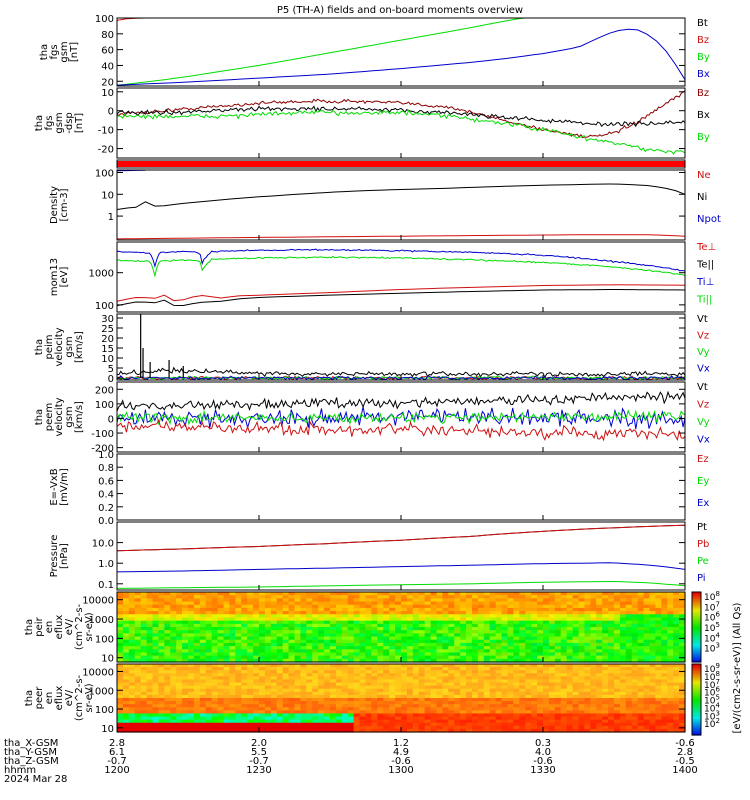  I want to click on colorbar-cell, so click(696, 602).